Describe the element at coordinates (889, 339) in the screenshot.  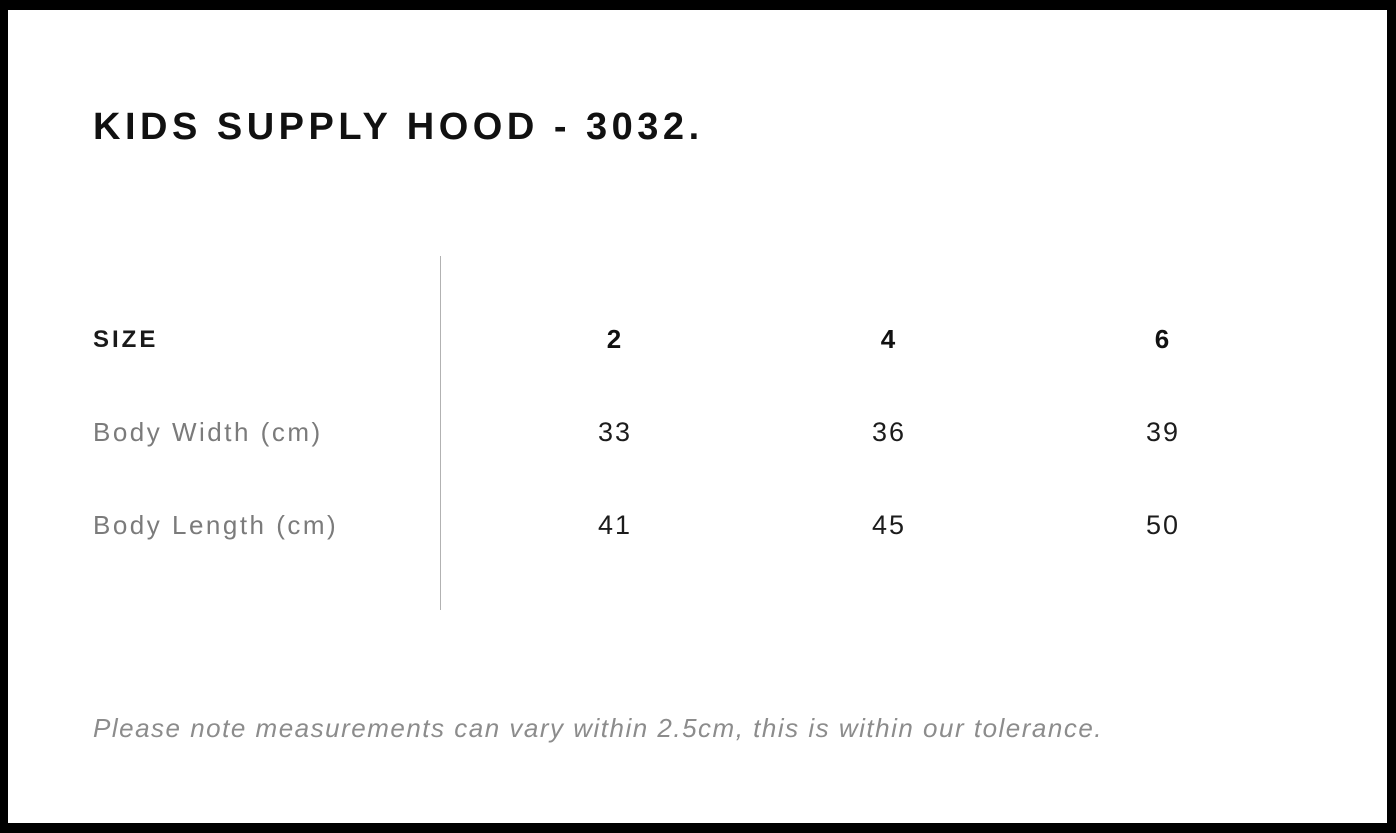
I see `size-option-4: 4` at that location.